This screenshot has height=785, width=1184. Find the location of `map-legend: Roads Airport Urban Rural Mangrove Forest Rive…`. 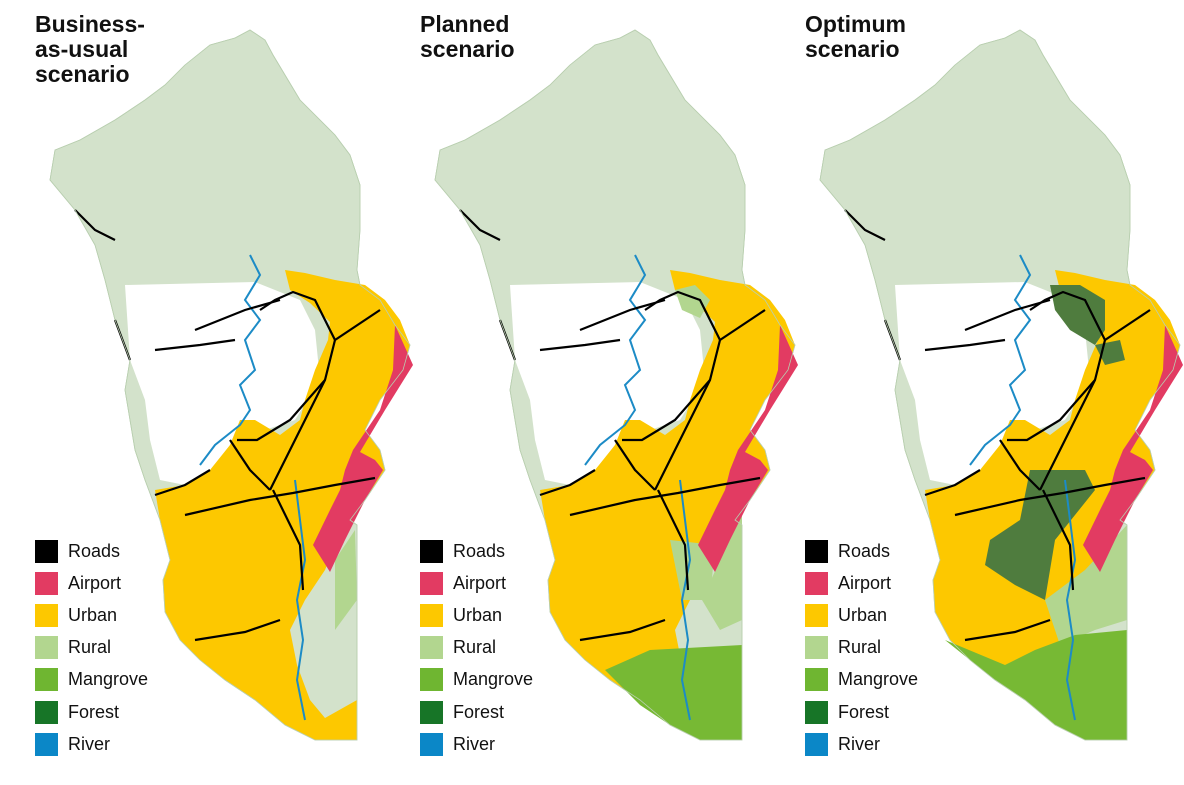

map-legend: Roads Airport Urban Rural Mangrove Forest Rive… is located at coordinates (861, 647).